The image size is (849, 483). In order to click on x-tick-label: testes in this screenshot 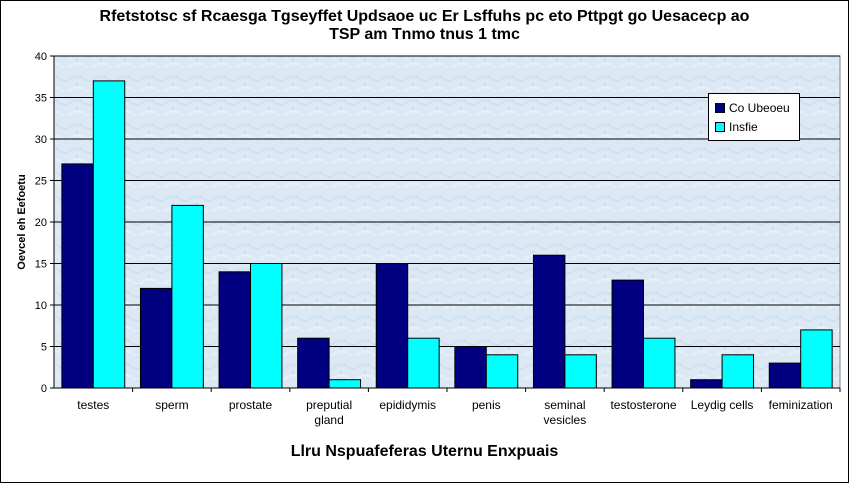, I will do `click(93, 405)`.